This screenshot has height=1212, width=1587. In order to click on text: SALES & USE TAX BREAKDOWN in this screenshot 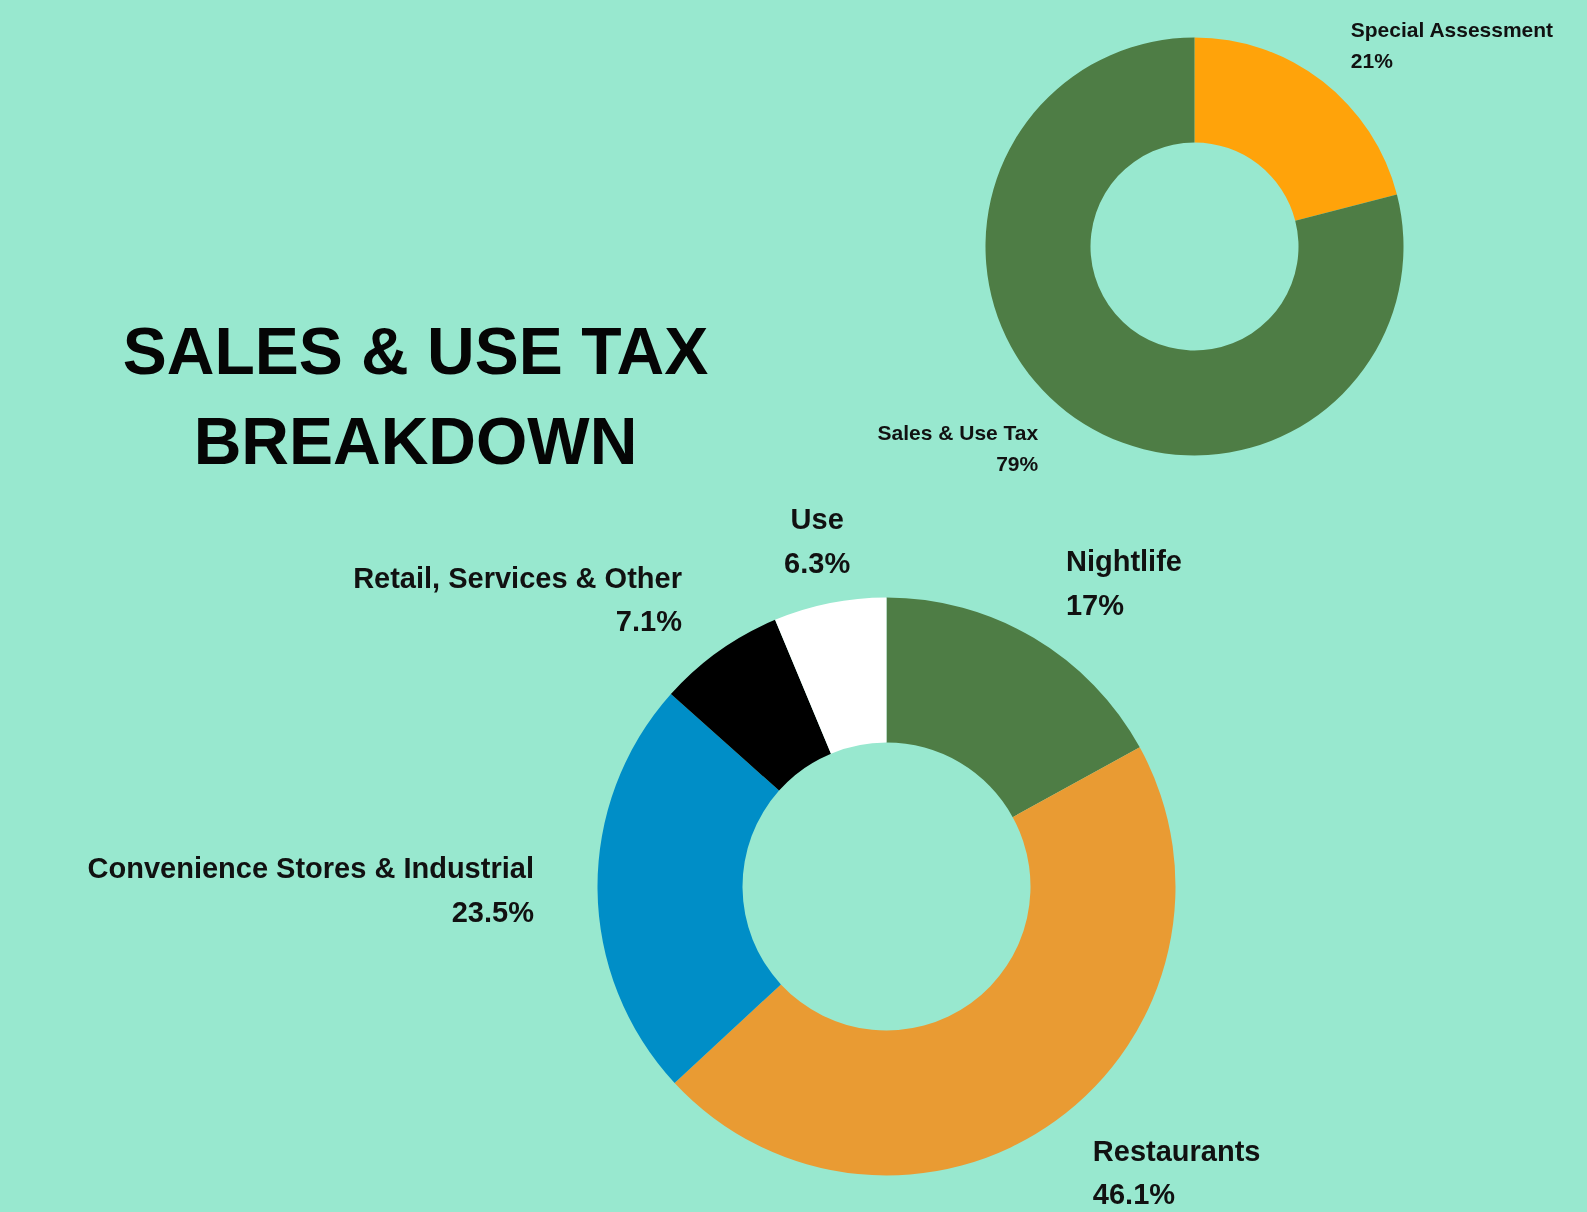, I will do `click(415, 395)`.